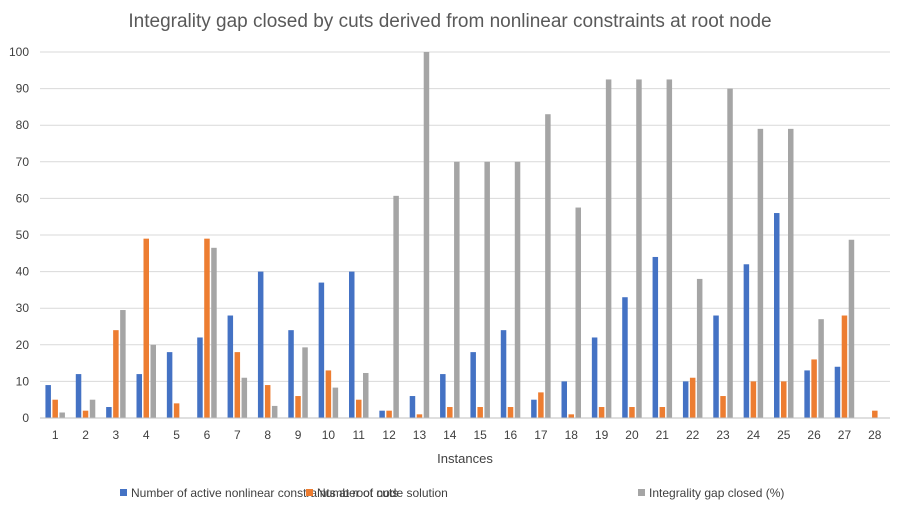  Describe the element at coordinates (23, 125) in the screenshot. I see `y-tick-label: 80` at that location.